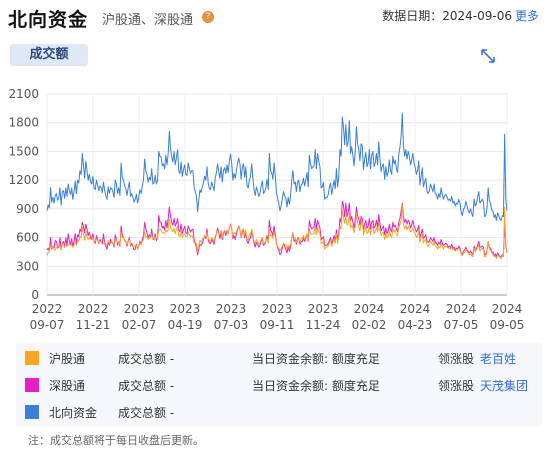  Describe the element at coordinates (35, 295) in the screenshot. I see `y-tick-label: 0` at that location.